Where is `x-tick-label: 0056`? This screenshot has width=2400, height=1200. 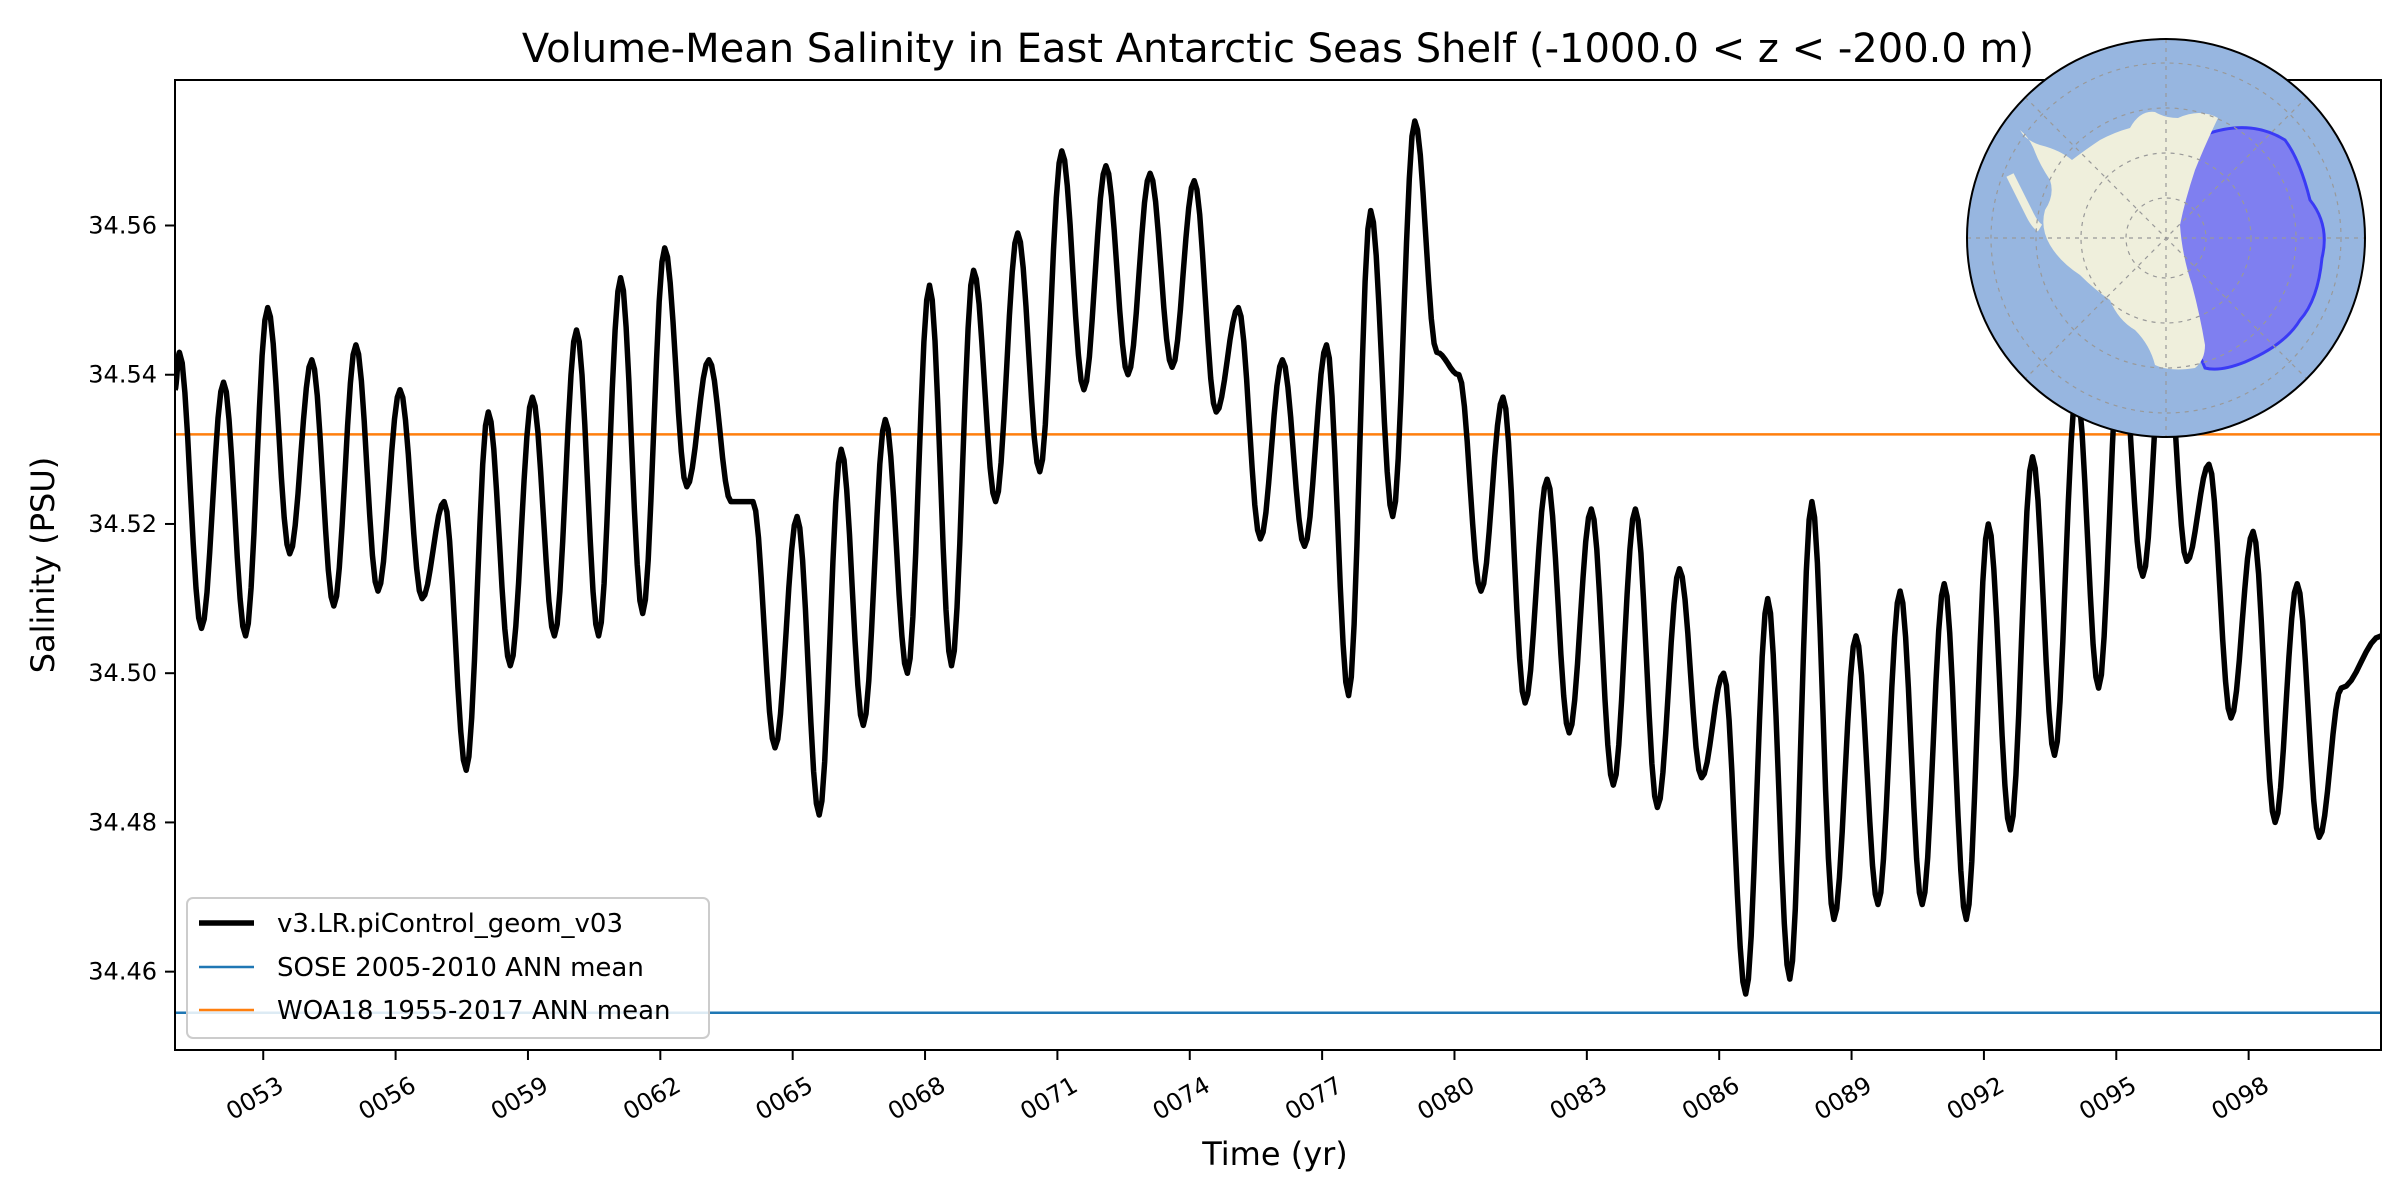
x-tick-label: 0056 is located at coordinates (387, 1098).